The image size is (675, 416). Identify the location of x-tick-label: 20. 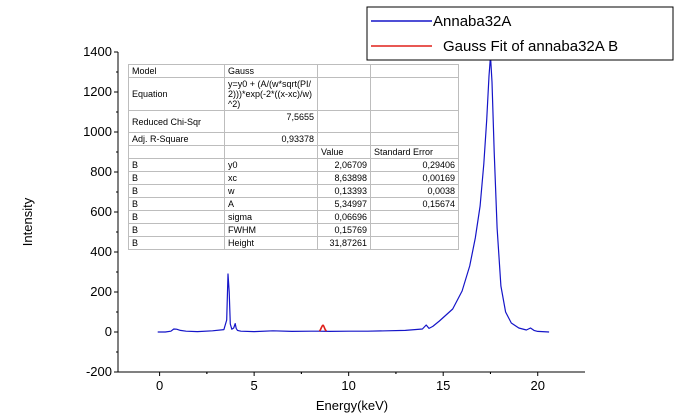
(537, 385).